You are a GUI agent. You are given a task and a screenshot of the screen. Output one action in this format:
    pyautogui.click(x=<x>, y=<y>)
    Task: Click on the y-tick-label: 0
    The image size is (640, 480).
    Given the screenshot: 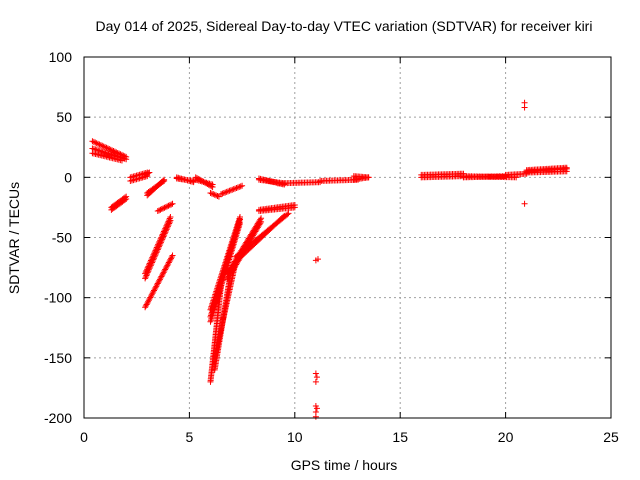 What is the action you would take?
    pyautogui.click(x=68, y=177)
    